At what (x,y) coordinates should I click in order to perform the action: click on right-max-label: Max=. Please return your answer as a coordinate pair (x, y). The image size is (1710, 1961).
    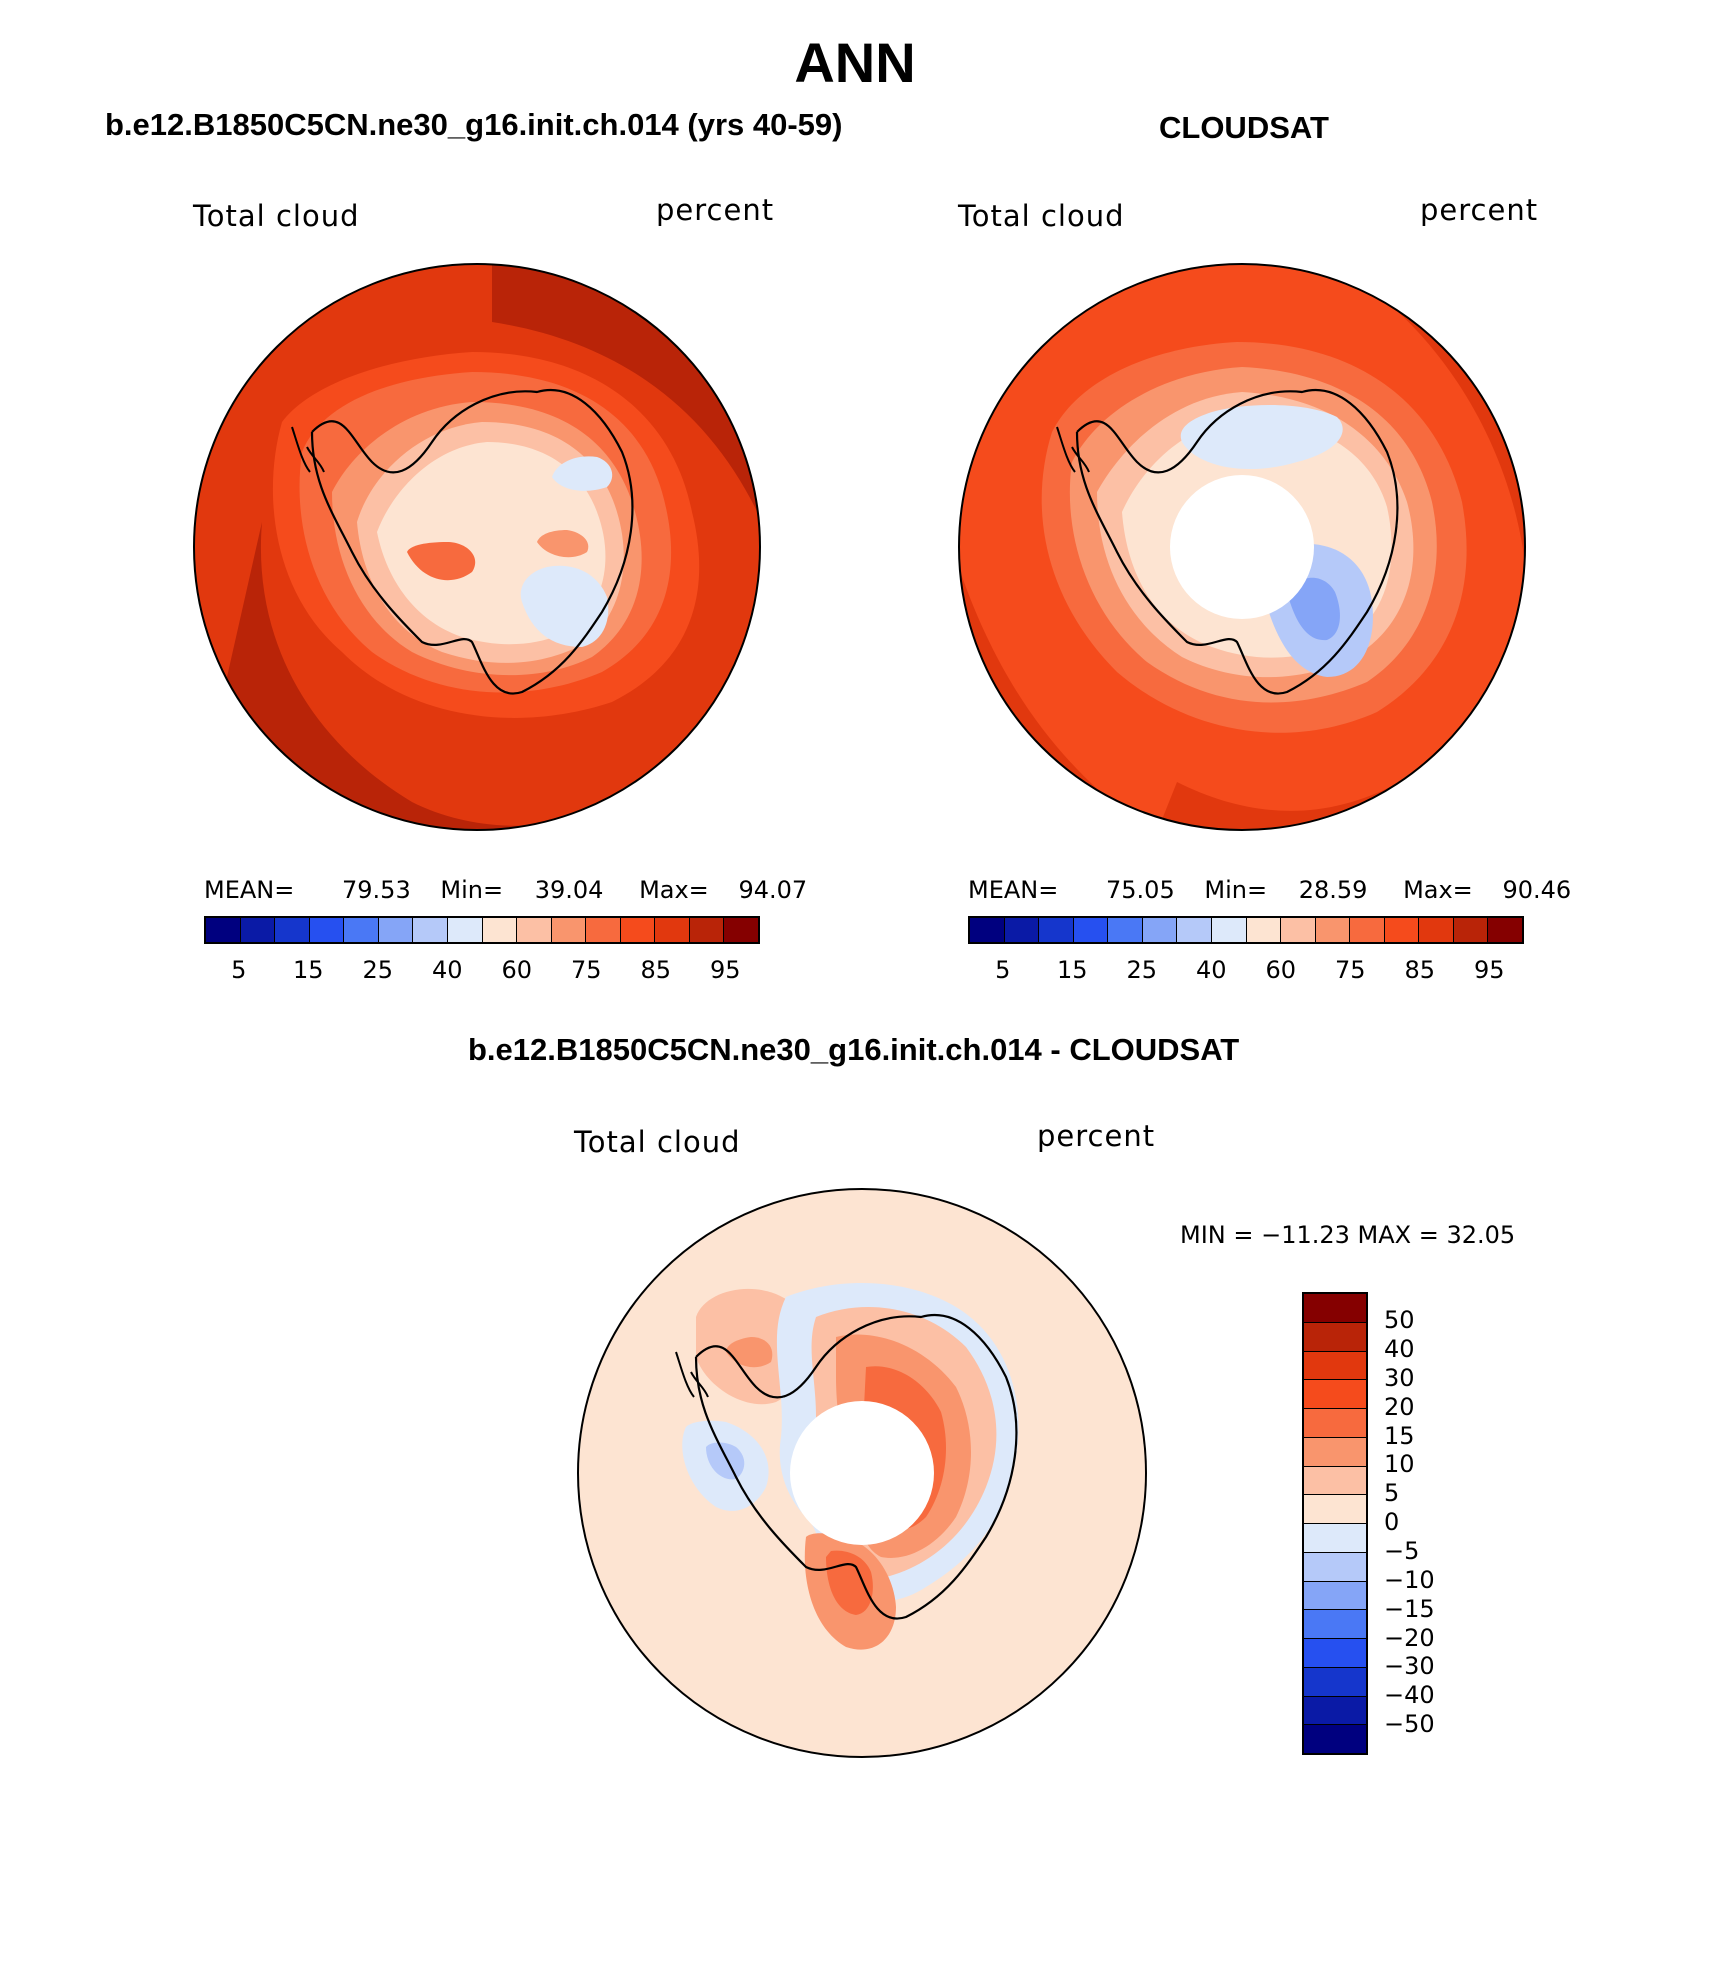
    Looking at the image, I should click on (1438, 890).